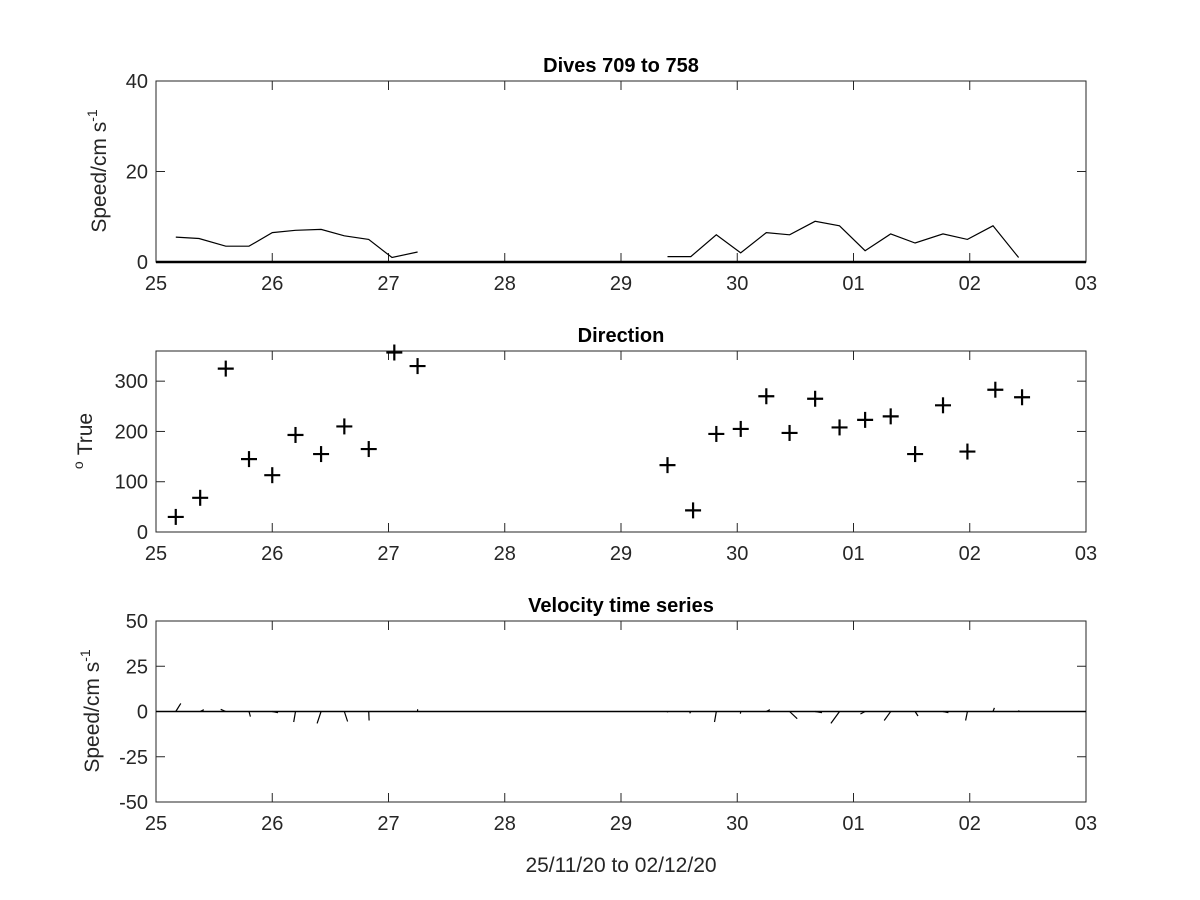 The width and height of the screenshot is (1200, 900). What do you see at coordinates (620, 865) in the screenshot?
I see `velocity-xlabel: 25/11/20 to 02/12/20` at bounding box center [620, 865].